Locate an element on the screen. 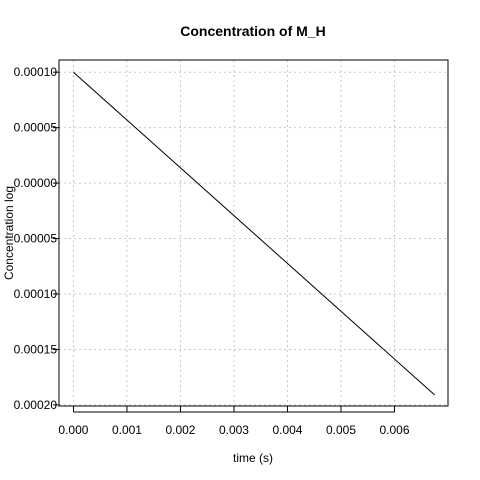 The image size is (480, 480). x-tick-label: 0.004 is located at coordinates (287, 430).